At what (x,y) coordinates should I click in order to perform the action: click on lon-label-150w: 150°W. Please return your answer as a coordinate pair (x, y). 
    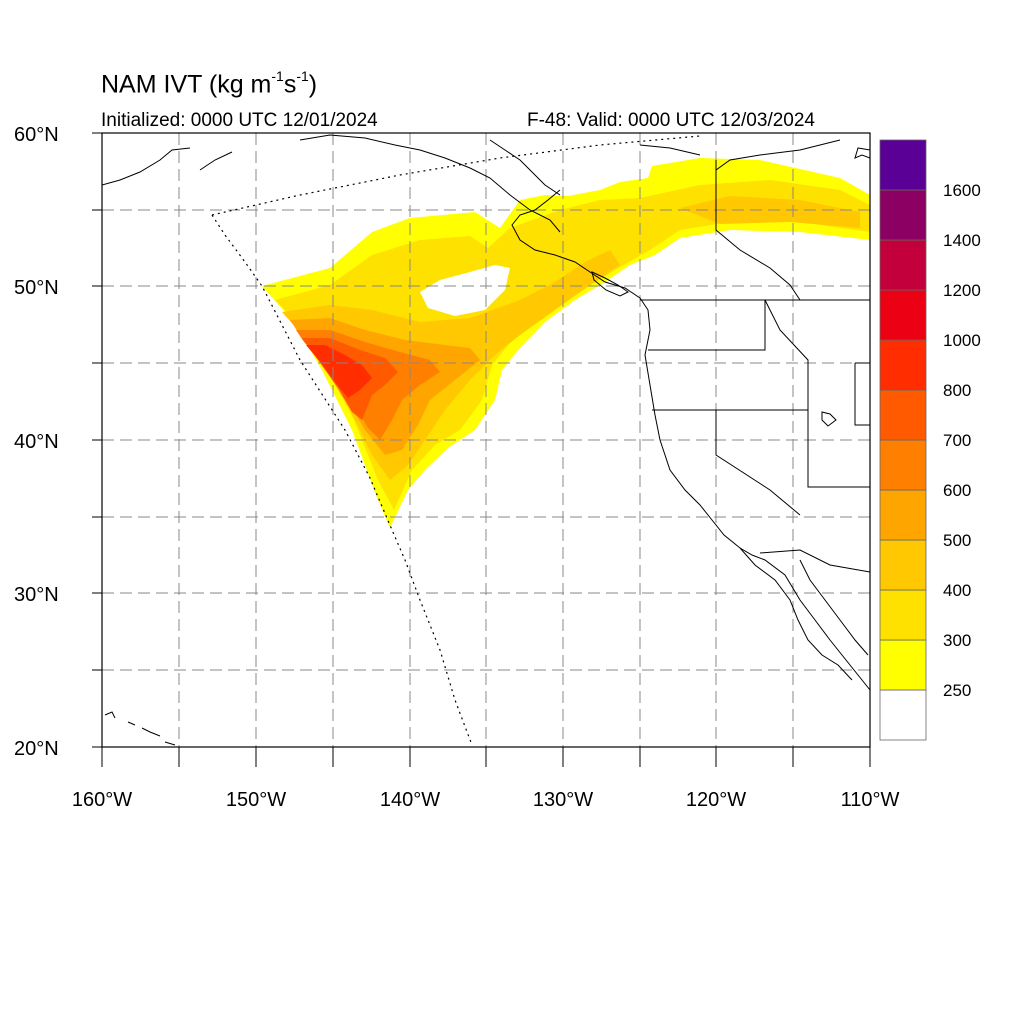
    Looking at the image, I should click on (256, 800).